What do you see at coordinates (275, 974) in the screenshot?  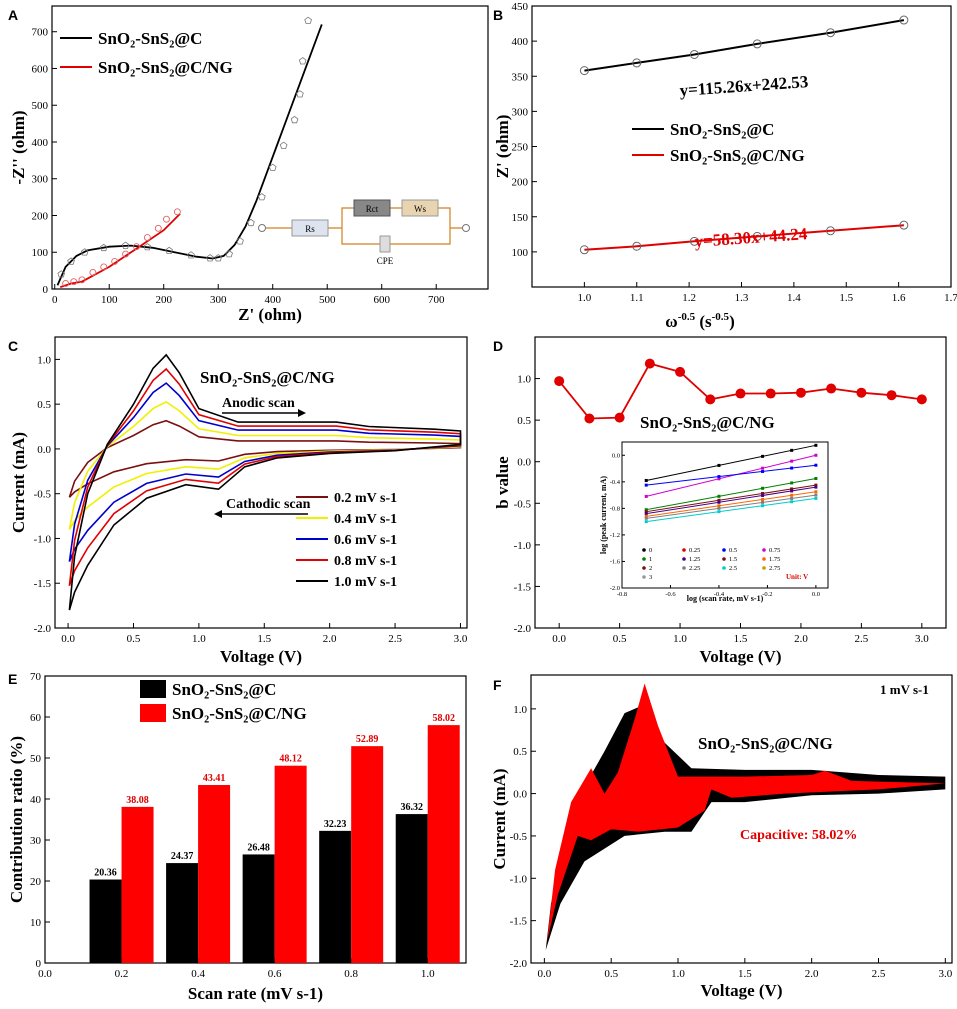 I see `x-tick-label: 0.6` at bounding box center [275, 974].